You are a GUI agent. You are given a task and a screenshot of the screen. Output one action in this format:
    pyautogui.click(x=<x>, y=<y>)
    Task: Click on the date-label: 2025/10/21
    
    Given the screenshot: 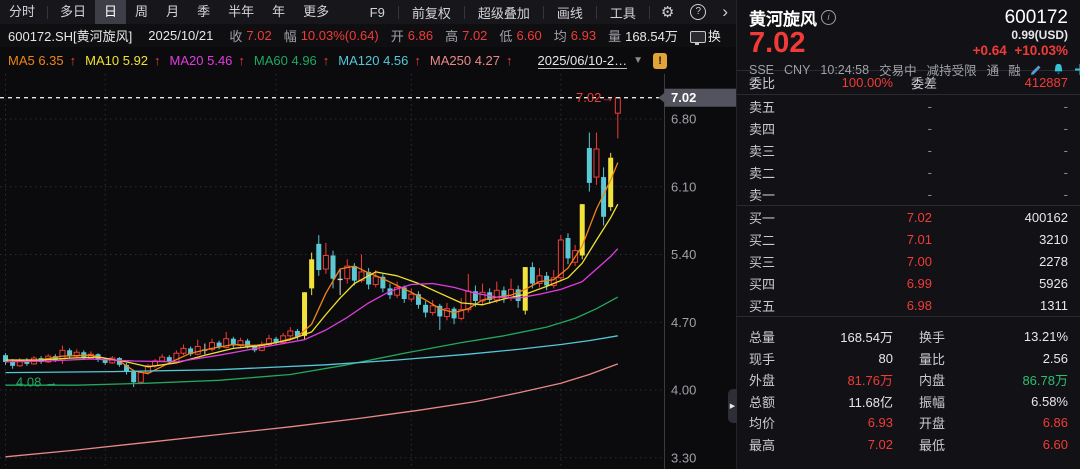 What is the action you would take?
    pyautogui.click(x=181, y=35)
    